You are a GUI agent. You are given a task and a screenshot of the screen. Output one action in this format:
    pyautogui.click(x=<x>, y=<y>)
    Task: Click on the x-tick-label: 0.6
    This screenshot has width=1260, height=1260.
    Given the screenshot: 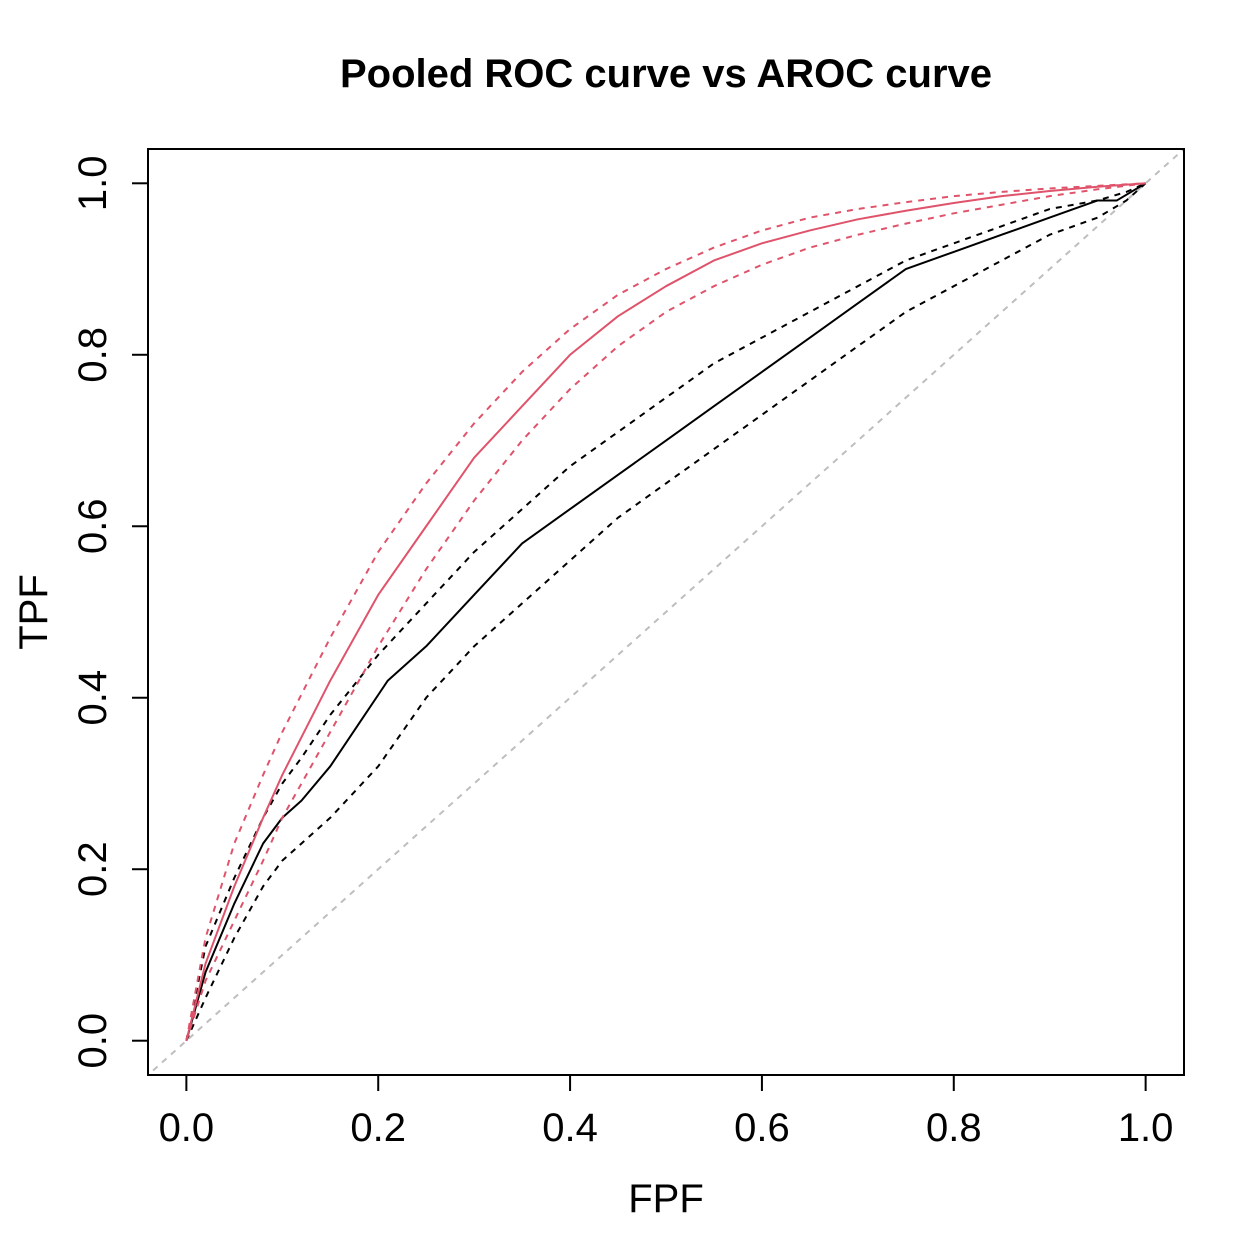 What is the action you would take?
    pyautogui.click(x=762, y=1128)
    